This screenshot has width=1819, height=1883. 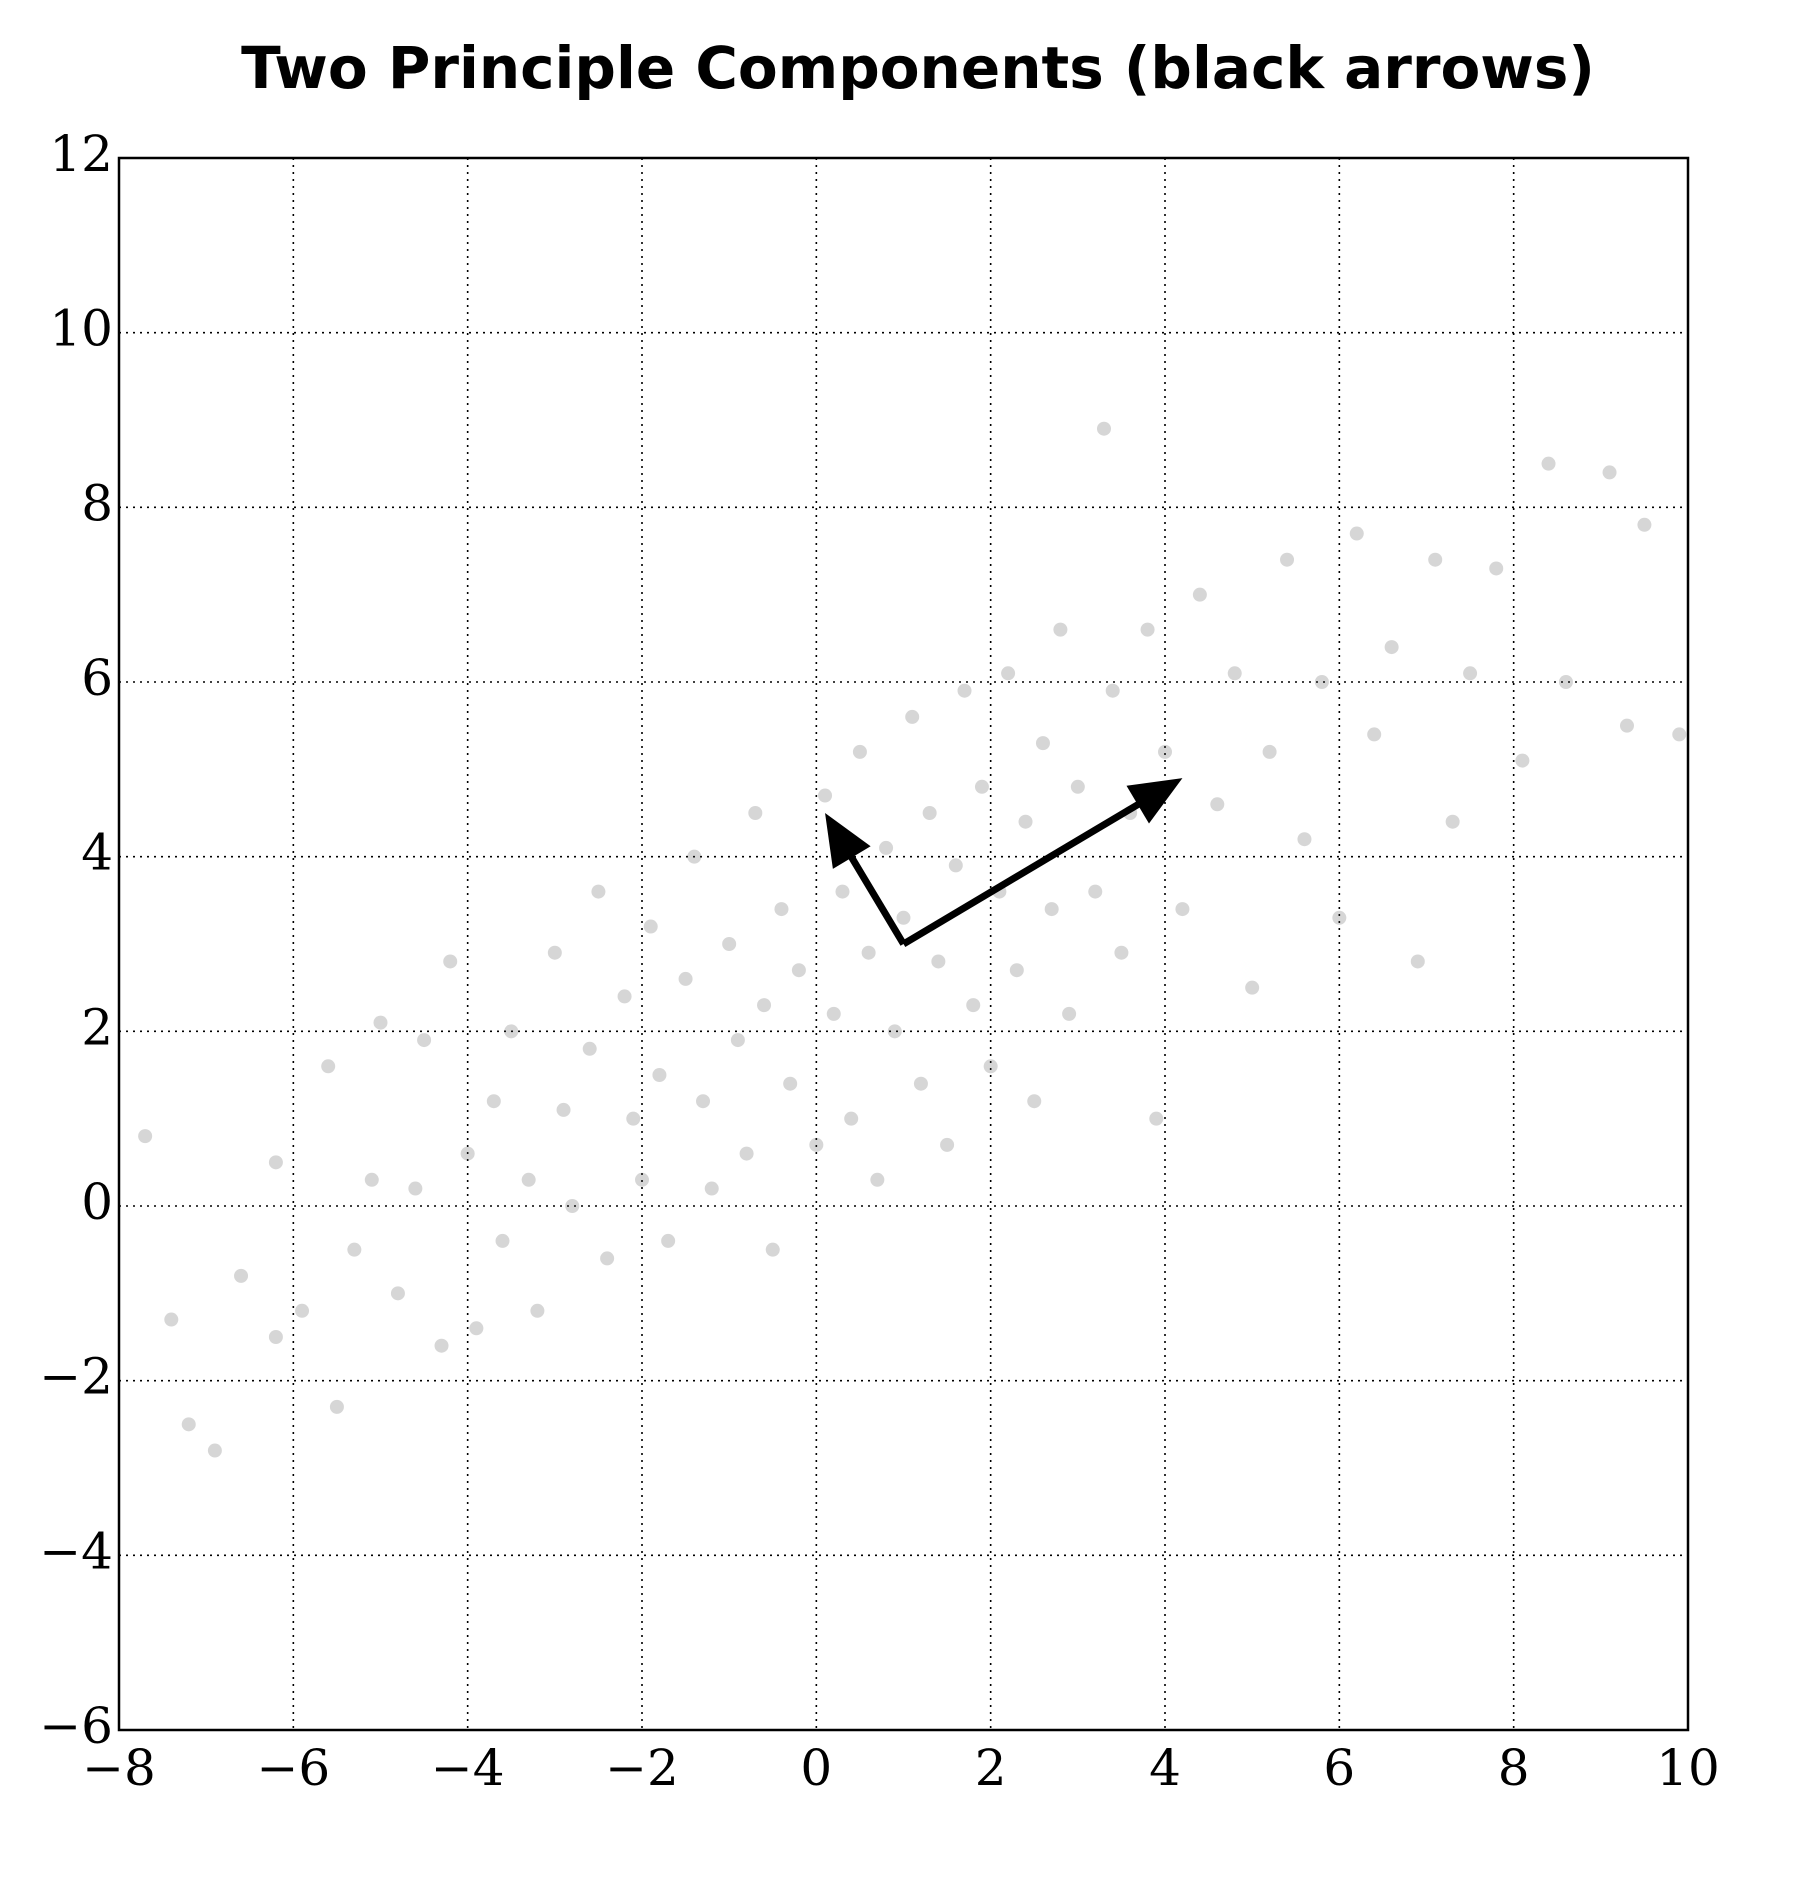 I want to click on x-tick-label: −8, so click(x=119, y=1768).